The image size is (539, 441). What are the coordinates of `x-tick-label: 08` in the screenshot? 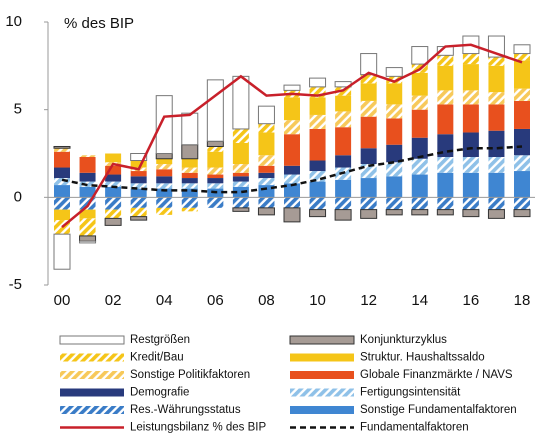 It's located at (266, 300).